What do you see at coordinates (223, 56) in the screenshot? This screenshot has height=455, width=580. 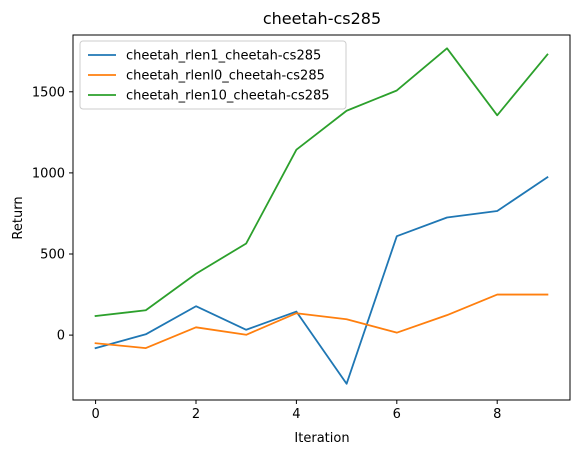 I see `legend-label: cheetah_rlen1_cheetah-cs285` at bounding box center [223, 56].